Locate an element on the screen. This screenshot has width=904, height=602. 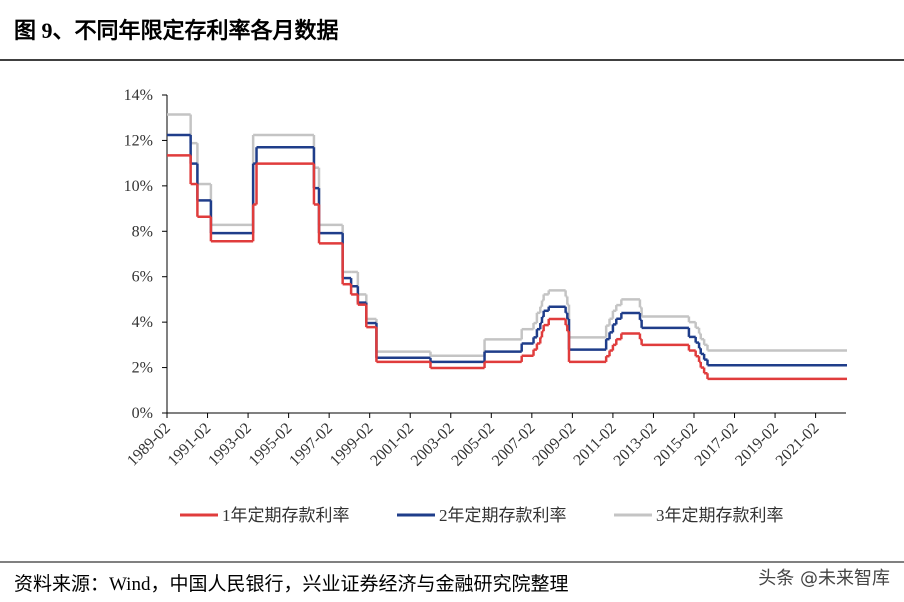
chart-title: 图 9、不同年限定存利率各月数据 is located at coordinates (176, 30).